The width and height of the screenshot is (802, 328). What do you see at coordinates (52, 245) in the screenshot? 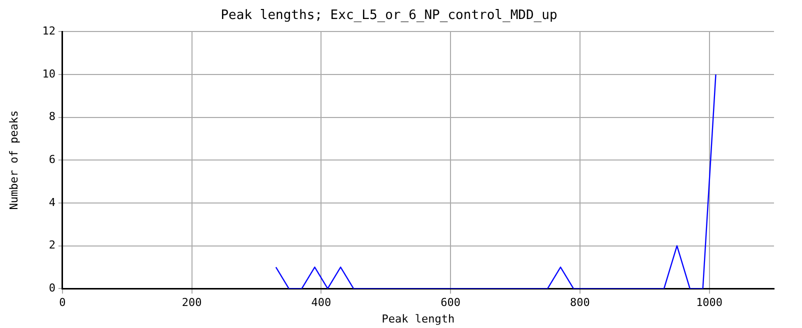
I see `y-tick-label: 2` at bounding box center [52, 245].